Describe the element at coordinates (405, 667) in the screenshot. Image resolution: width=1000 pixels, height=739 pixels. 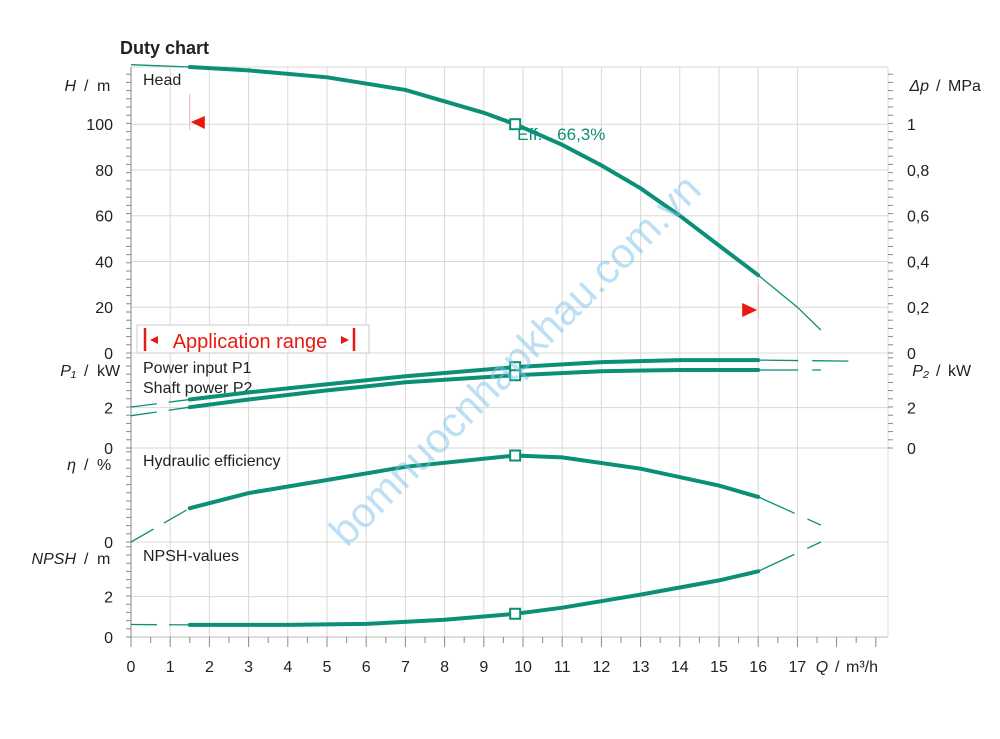
I see `x-tick-label: 7` at that location.